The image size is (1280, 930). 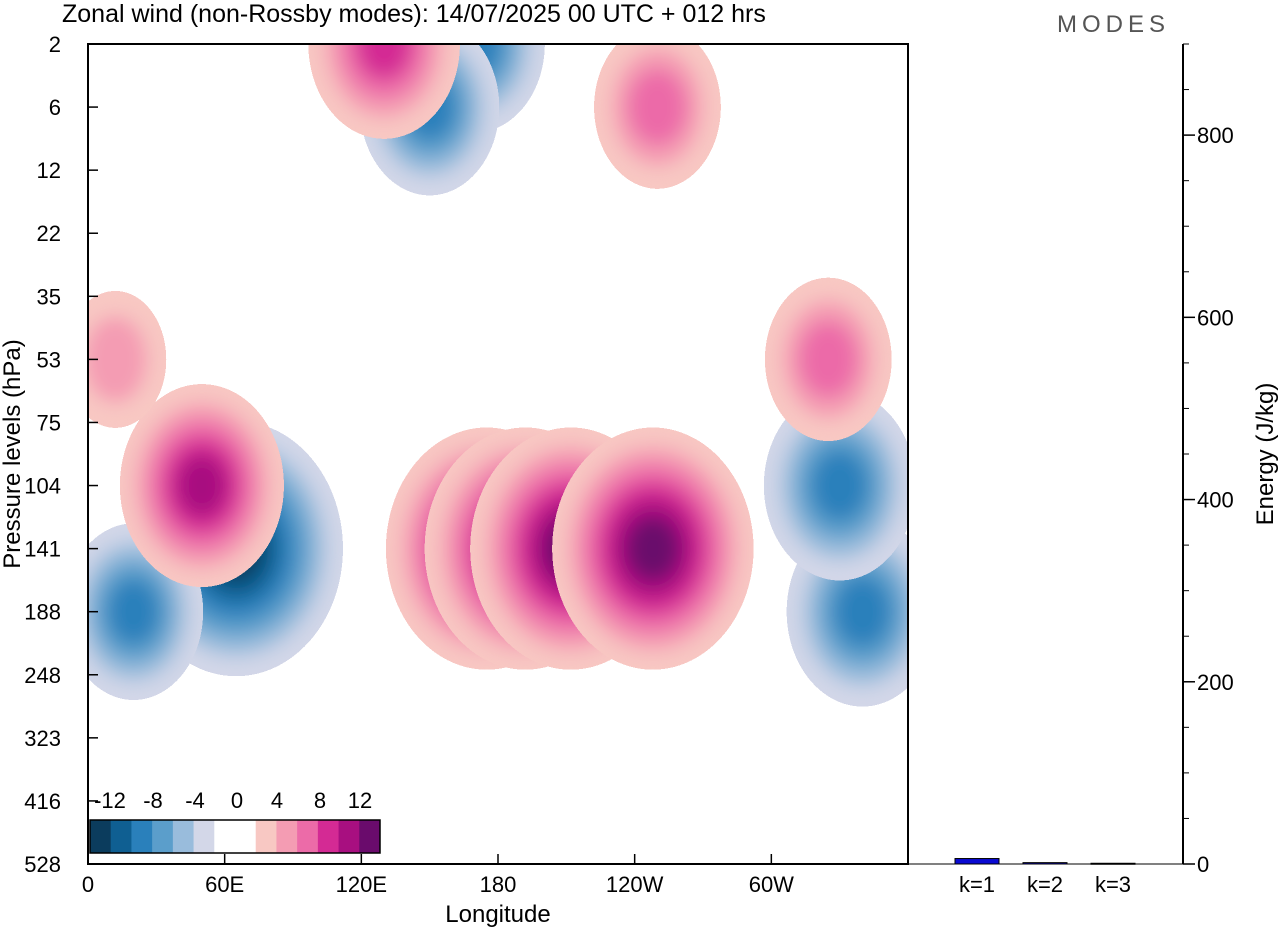 What do you see at coordinates (55, 107) in the screenshot?
I see `y-tick-label: 6` at bounding box center [55, 107].